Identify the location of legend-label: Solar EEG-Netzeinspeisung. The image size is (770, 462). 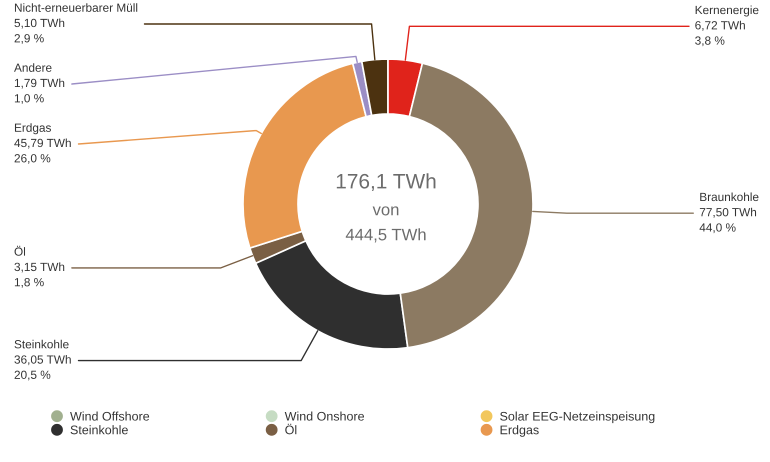
(577, 418).